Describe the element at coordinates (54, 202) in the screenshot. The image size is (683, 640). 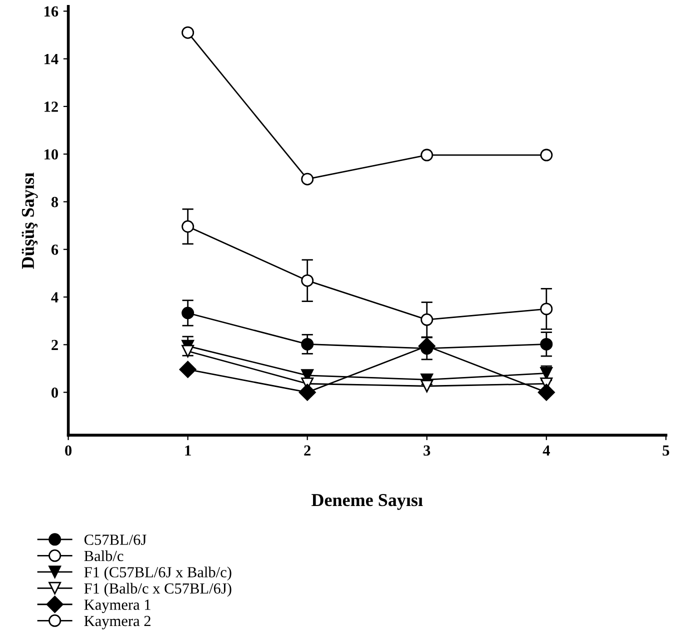
I see `y-tick-label: 8` at that location.